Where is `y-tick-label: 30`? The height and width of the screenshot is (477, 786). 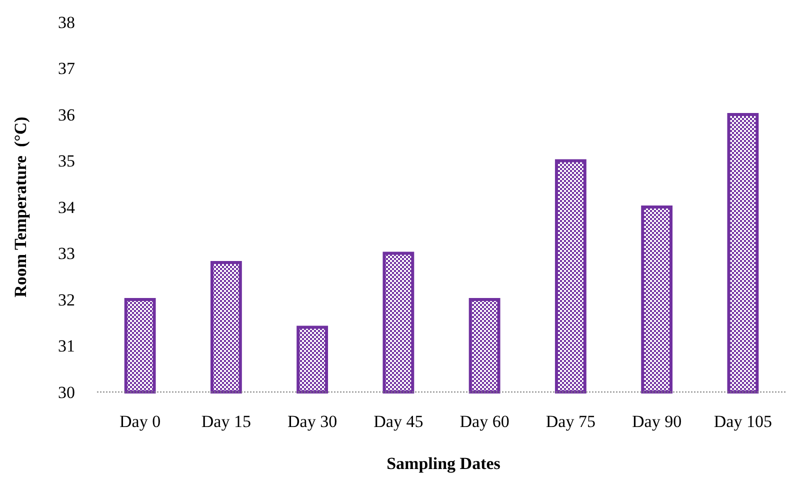 y-tick-label: 30 is located at coordinates (66, 392).